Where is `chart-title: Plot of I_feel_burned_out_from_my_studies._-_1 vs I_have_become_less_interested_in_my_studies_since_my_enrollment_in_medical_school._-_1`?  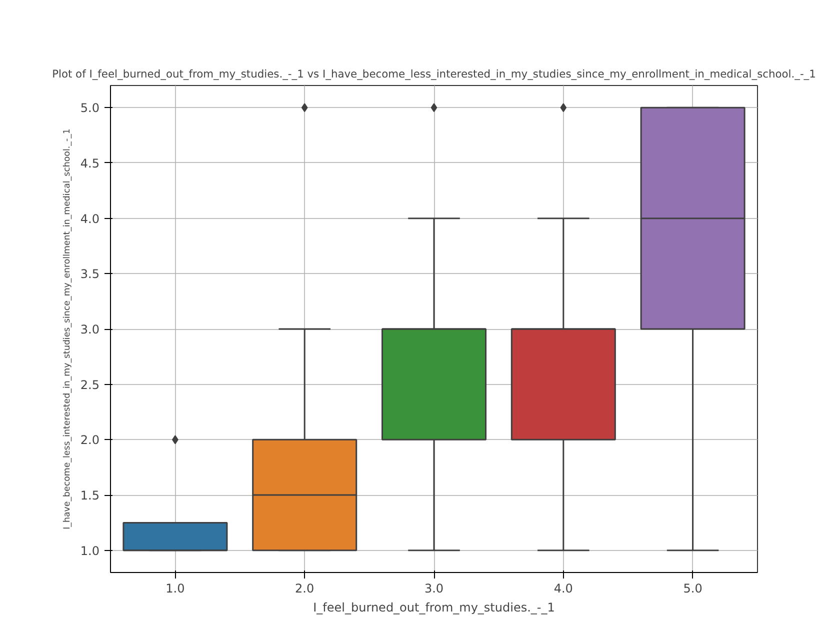
chart-title: Plot of I_feel_burned_out_from_my_studies._-_1 vs I_have_become_less_interested_in_my_studies_since_my_enrollment_in_medical_school._-_1 is located at coordinates (434, 74).